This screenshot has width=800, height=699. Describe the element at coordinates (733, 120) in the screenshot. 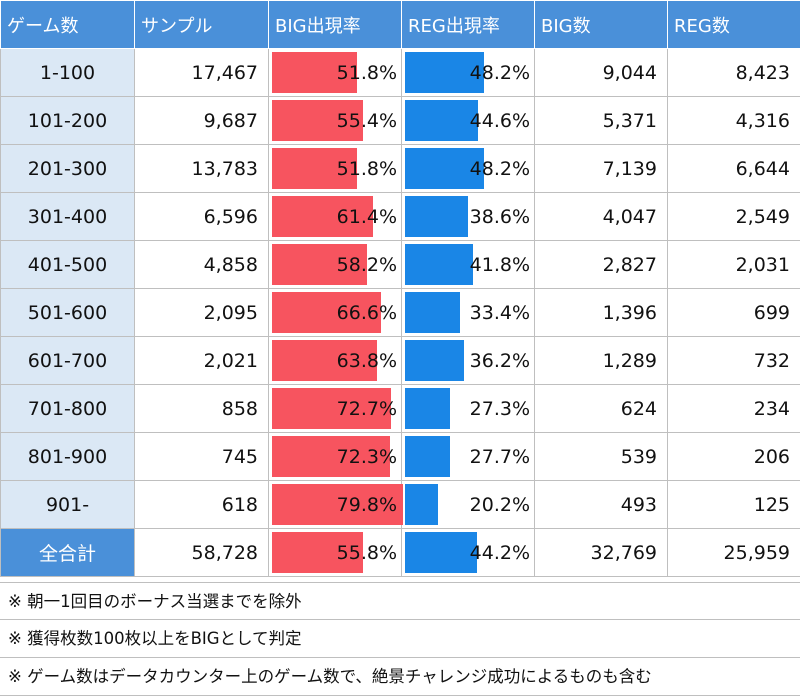

I see `reg-count-cell: 4,316` at that location.